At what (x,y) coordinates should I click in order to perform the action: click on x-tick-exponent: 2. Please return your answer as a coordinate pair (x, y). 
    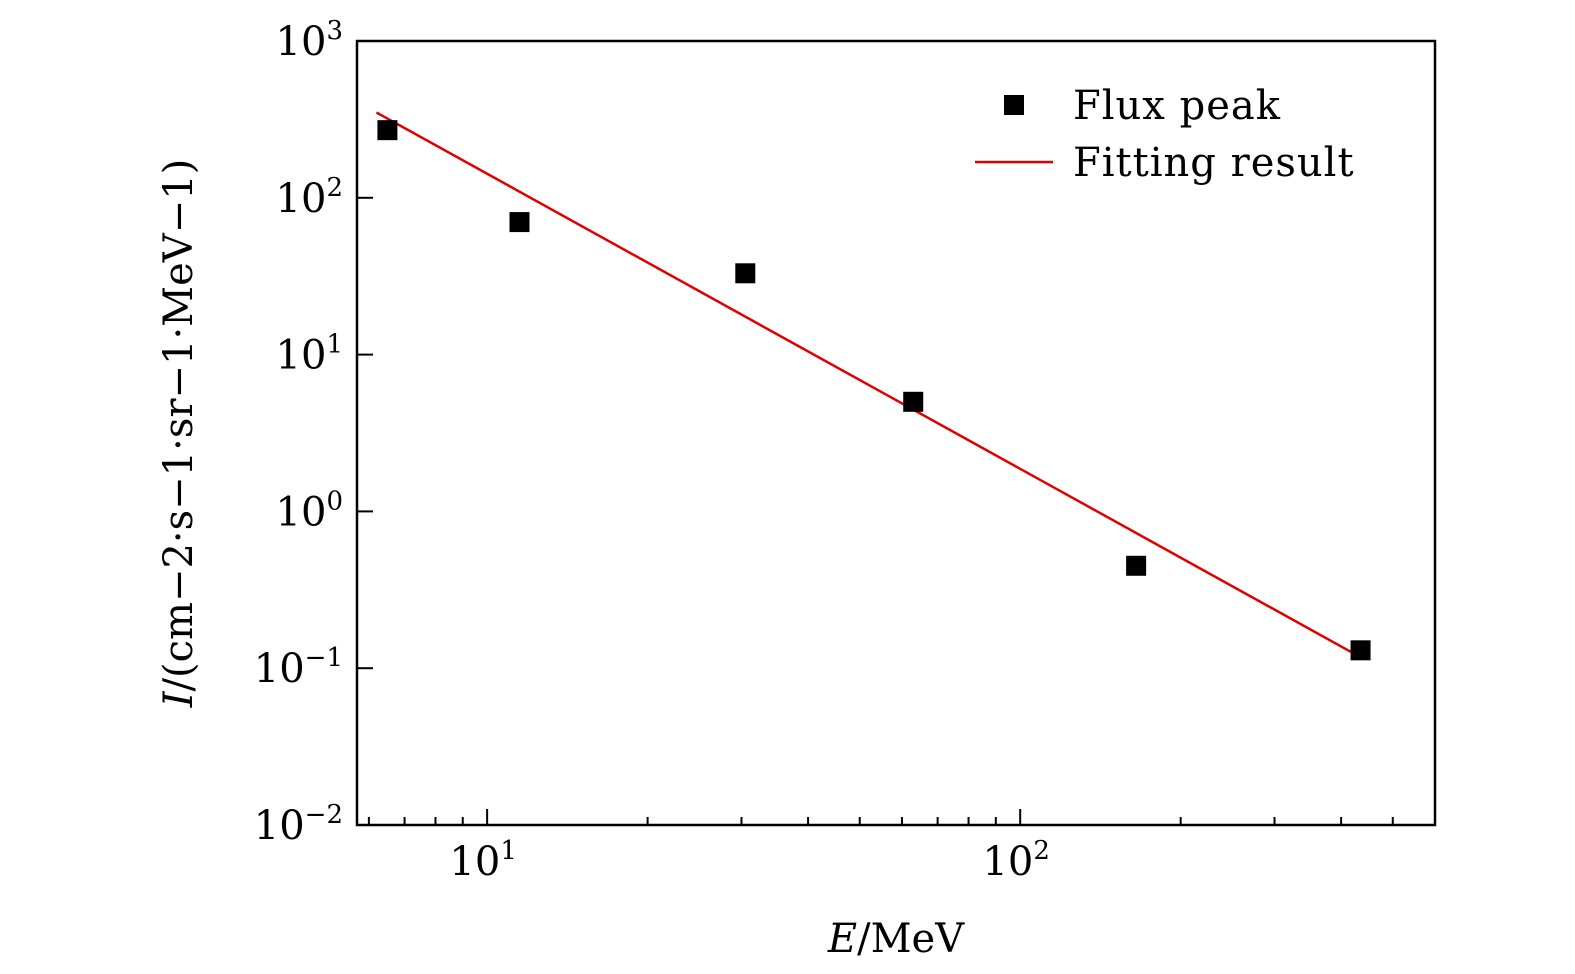
    Looking at the image, I should click on (1041, 851).